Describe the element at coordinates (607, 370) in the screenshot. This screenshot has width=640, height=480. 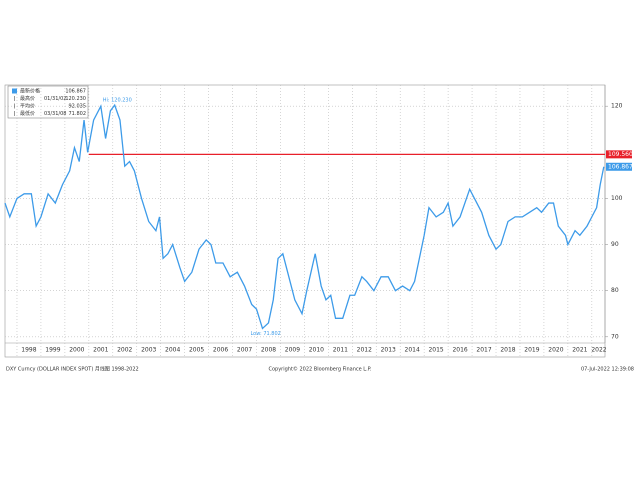
I see `footer-right: 07-Jul-2022 12:39:08` at that location.